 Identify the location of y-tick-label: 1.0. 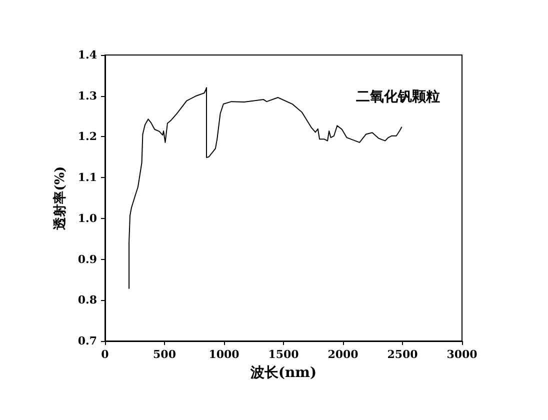
(88, 218).